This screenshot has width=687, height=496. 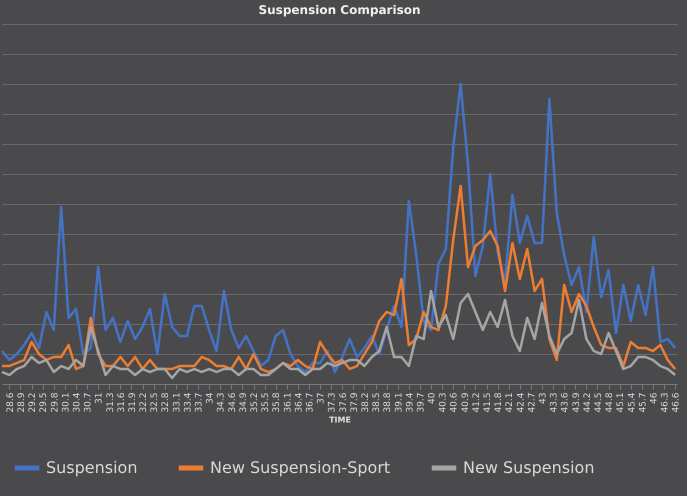 I want to click on x-tick-label: 40.3, so click(x=443, y=402).